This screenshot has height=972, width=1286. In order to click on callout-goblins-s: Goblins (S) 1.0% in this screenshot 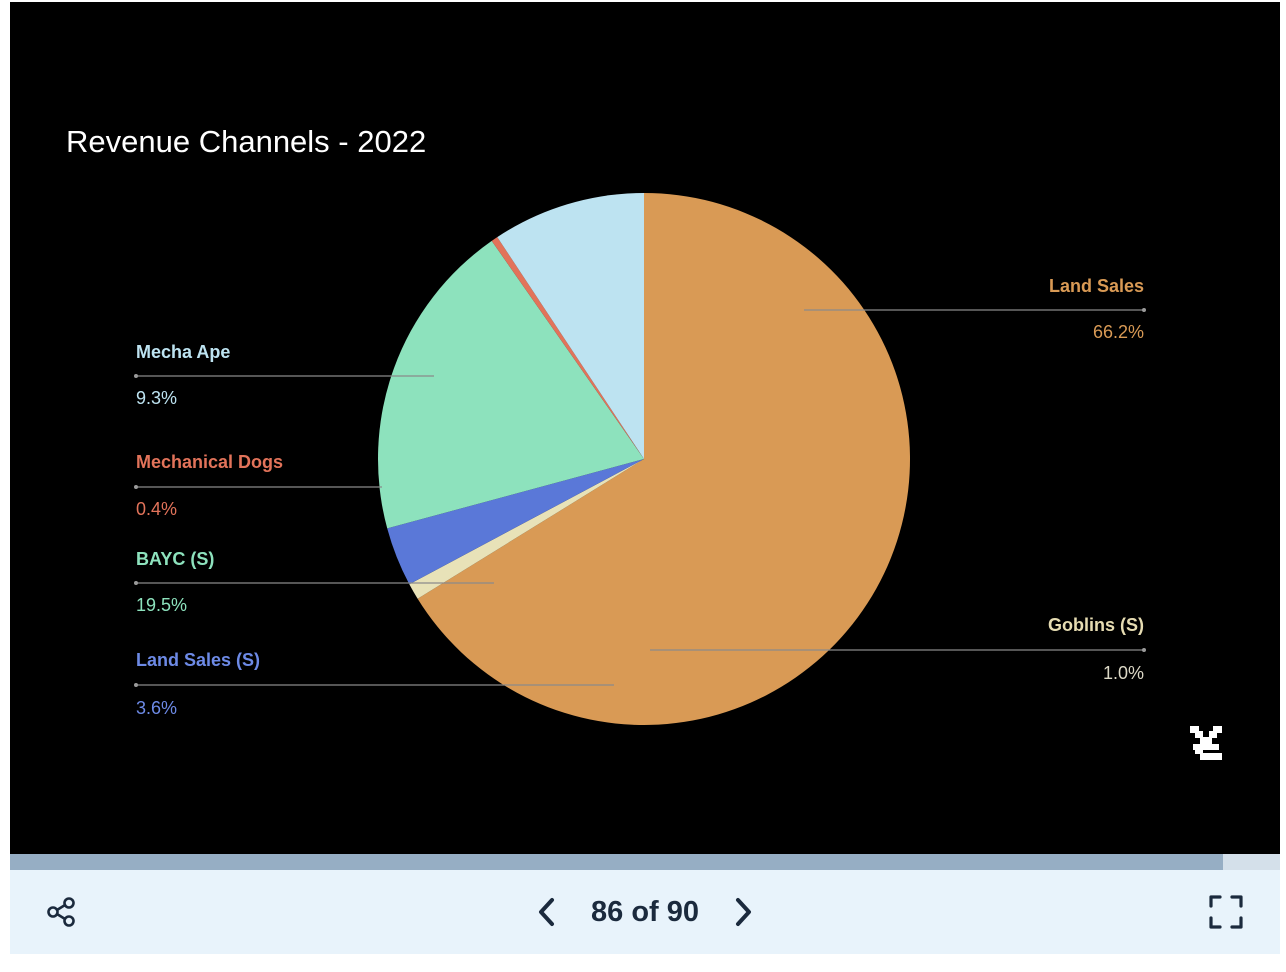, I will do `click(898, 649)`.